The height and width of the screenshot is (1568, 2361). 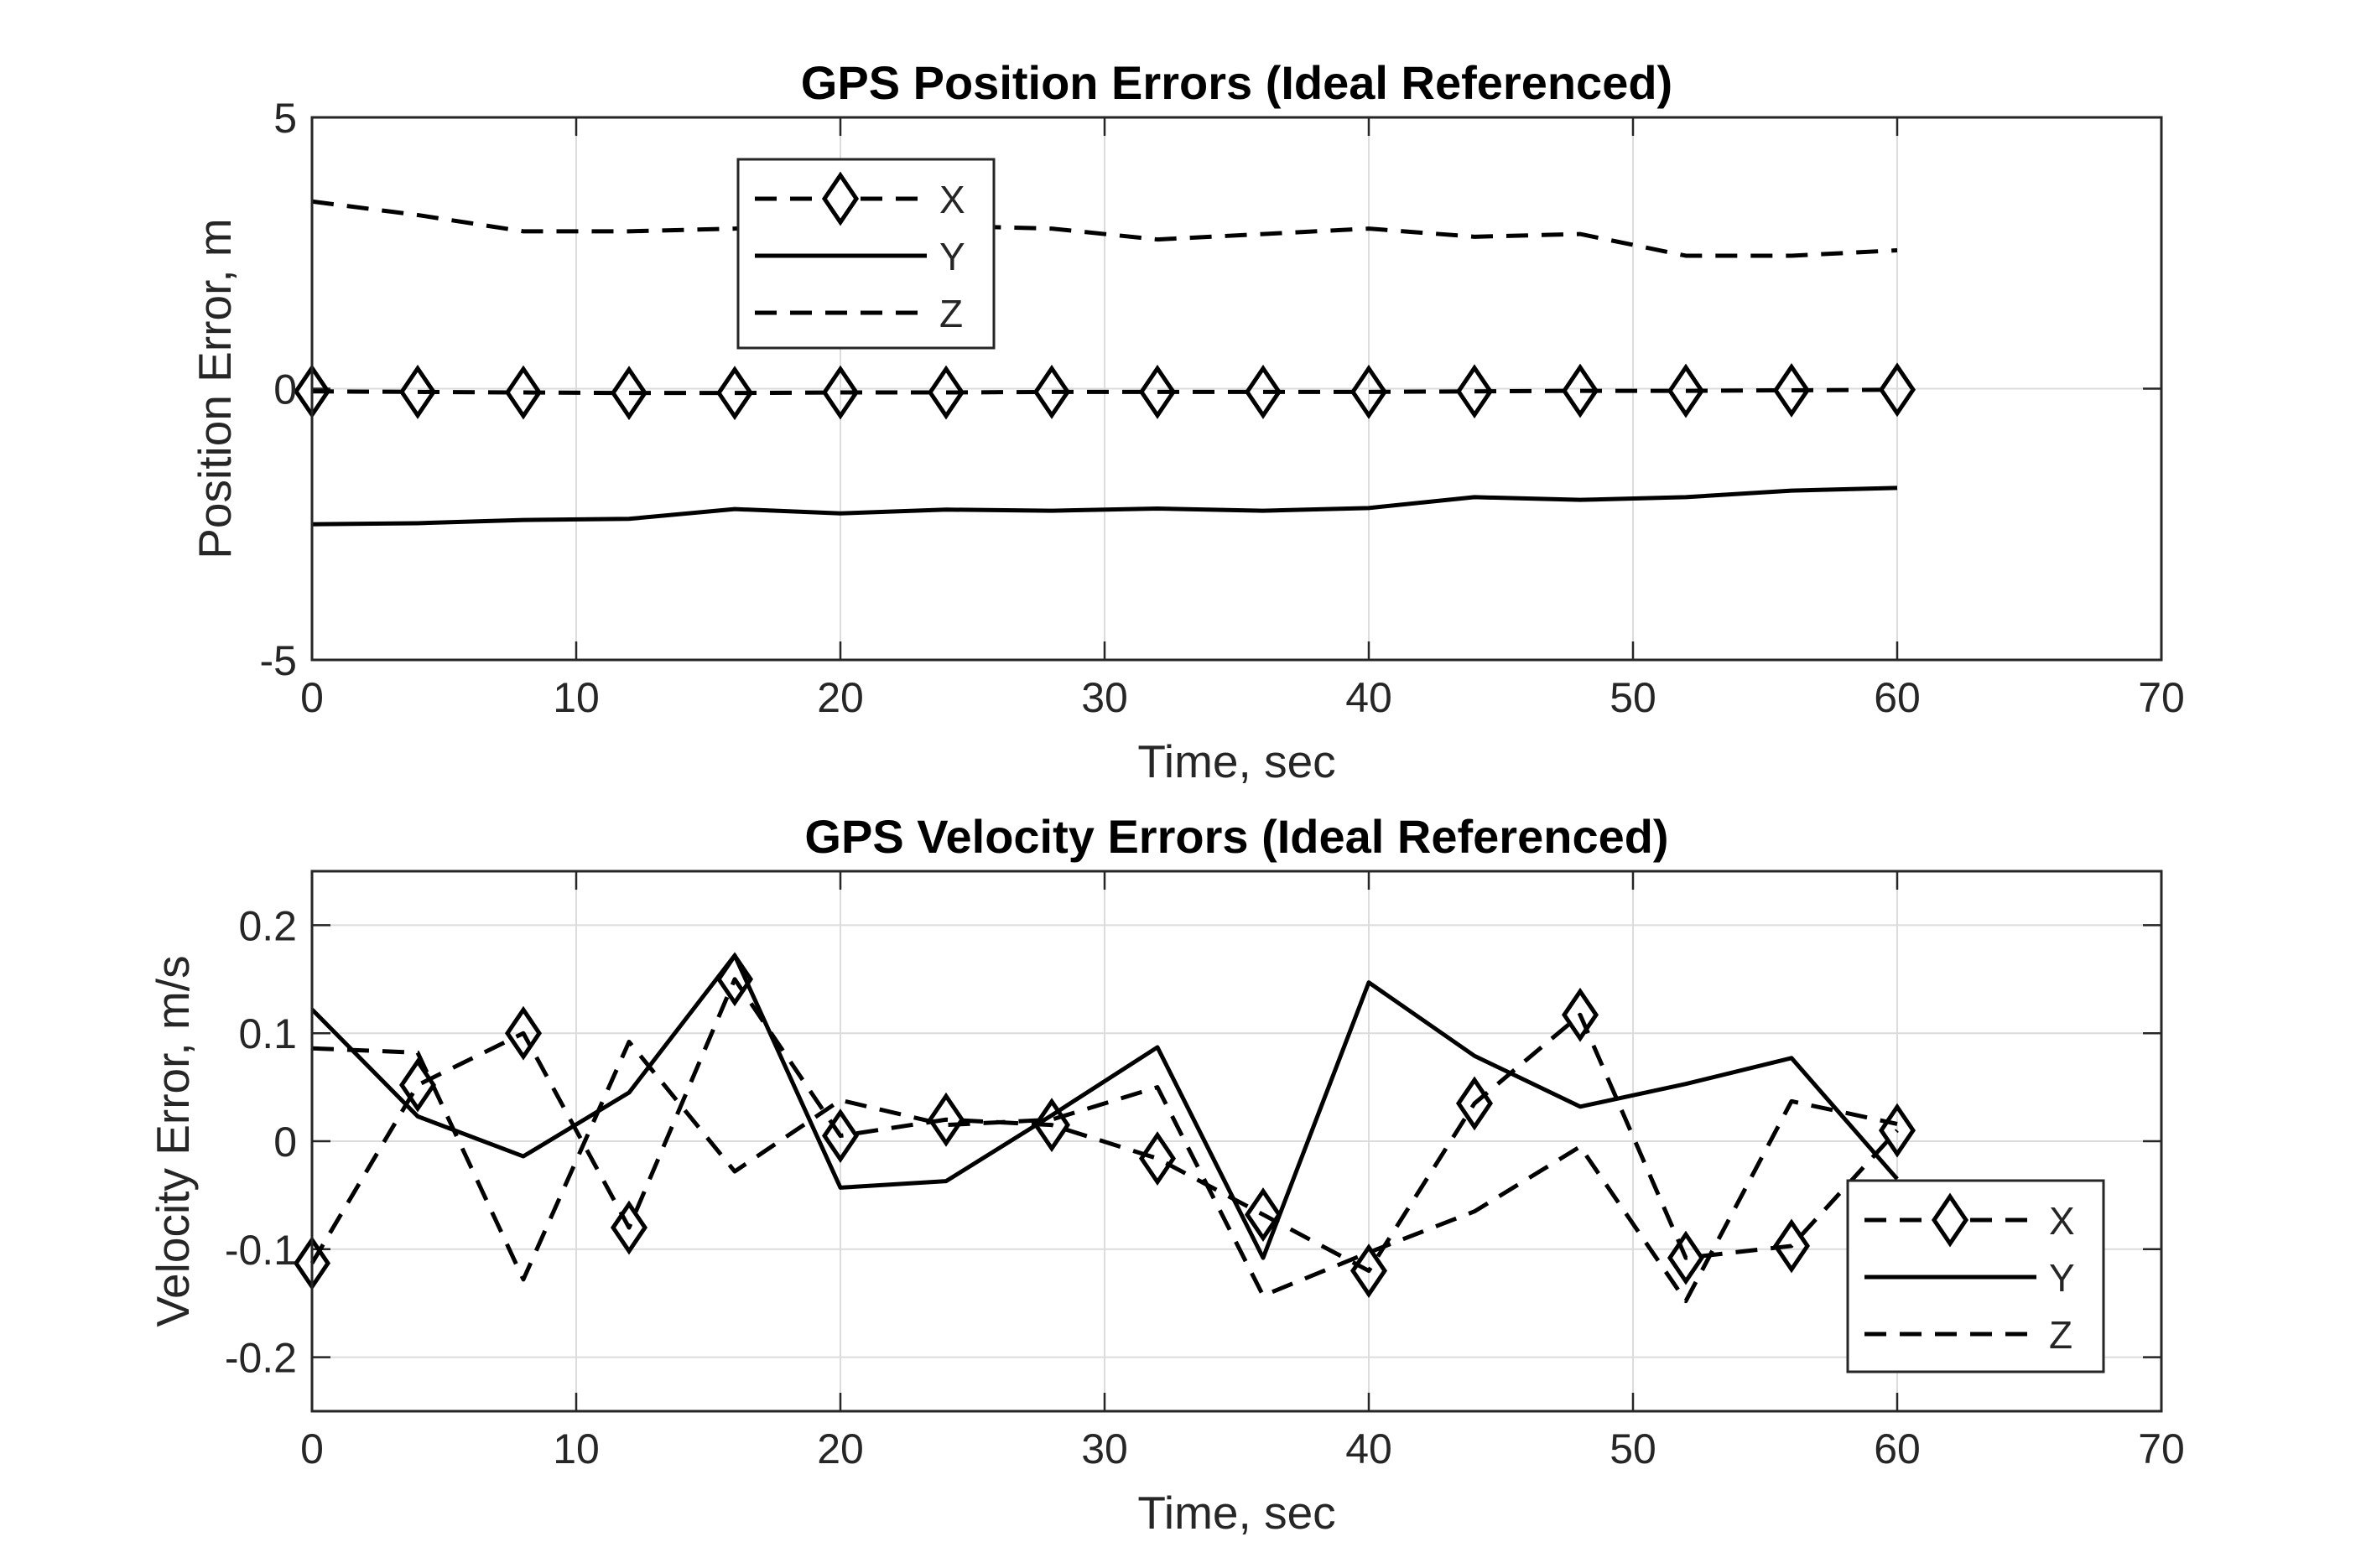 What do you see at coordinates (1236, 836) in the screenshot?
I see `chart-title: GPS Velocity Errors (Ideal Referenced)` at bounding box center [1236, 836].